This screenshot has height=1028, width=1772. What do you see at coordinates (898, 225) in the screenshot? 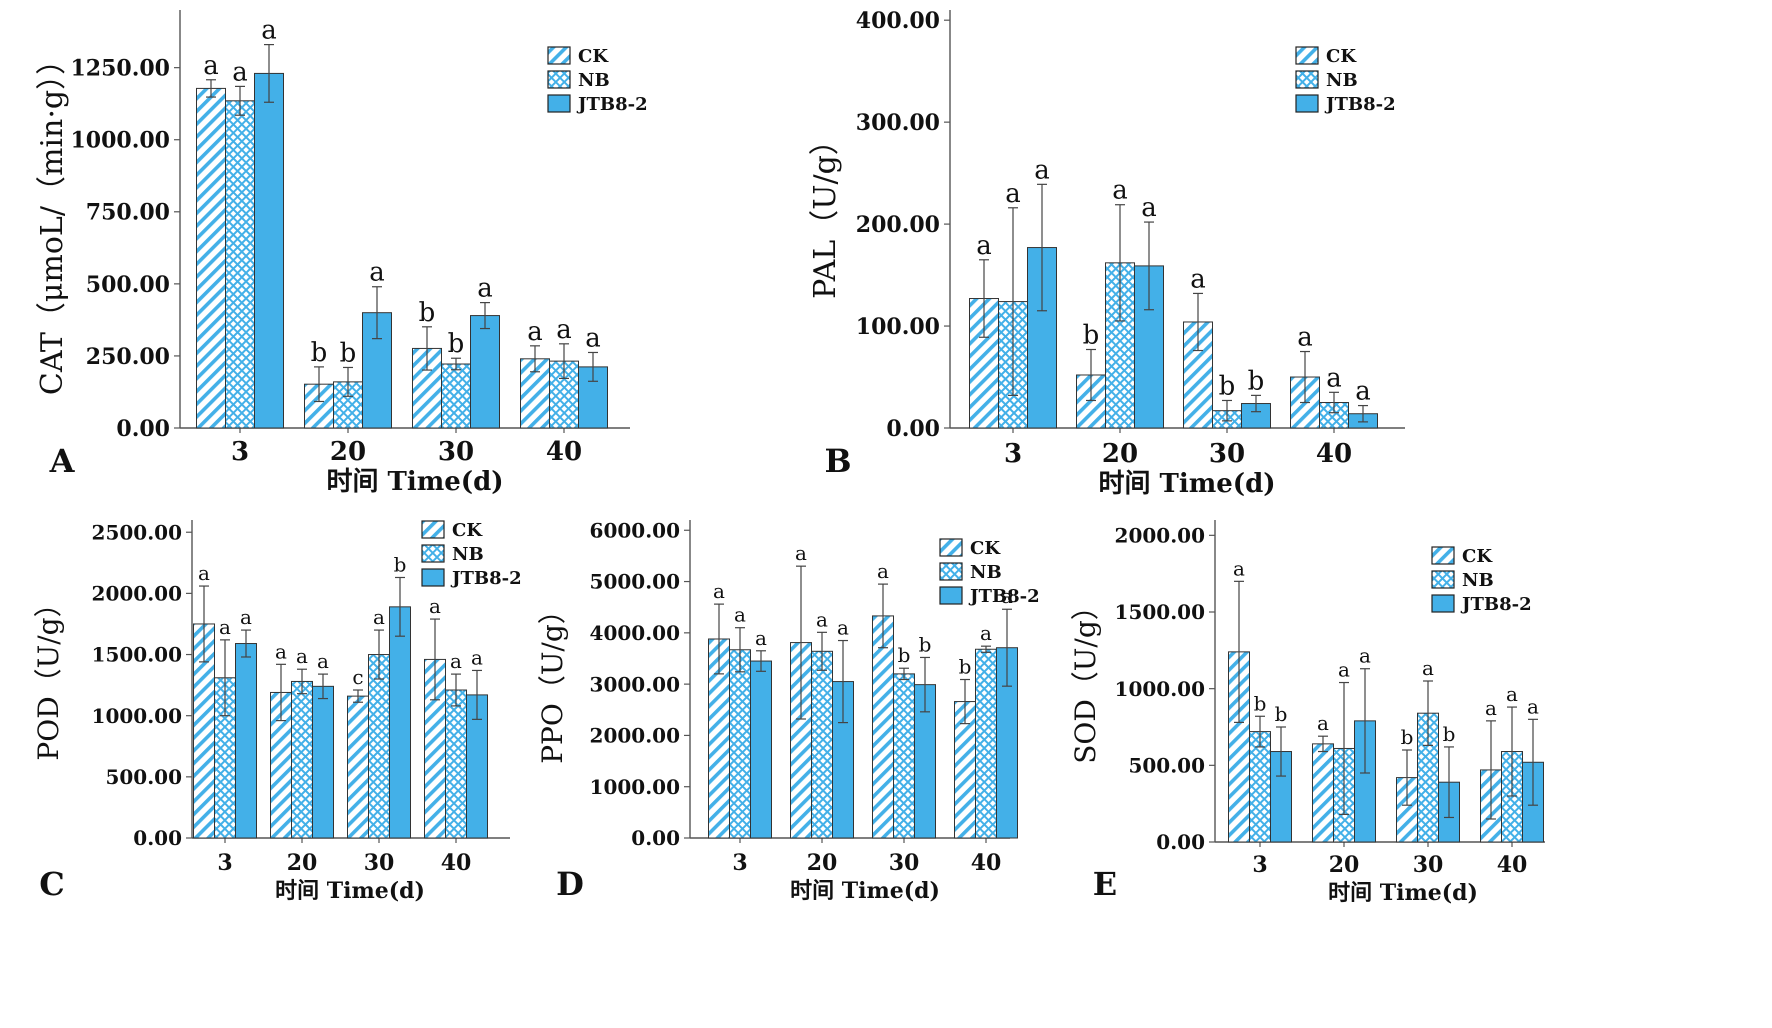
I see `y-tick-label: 200.00` at bounding box center [898, 225].